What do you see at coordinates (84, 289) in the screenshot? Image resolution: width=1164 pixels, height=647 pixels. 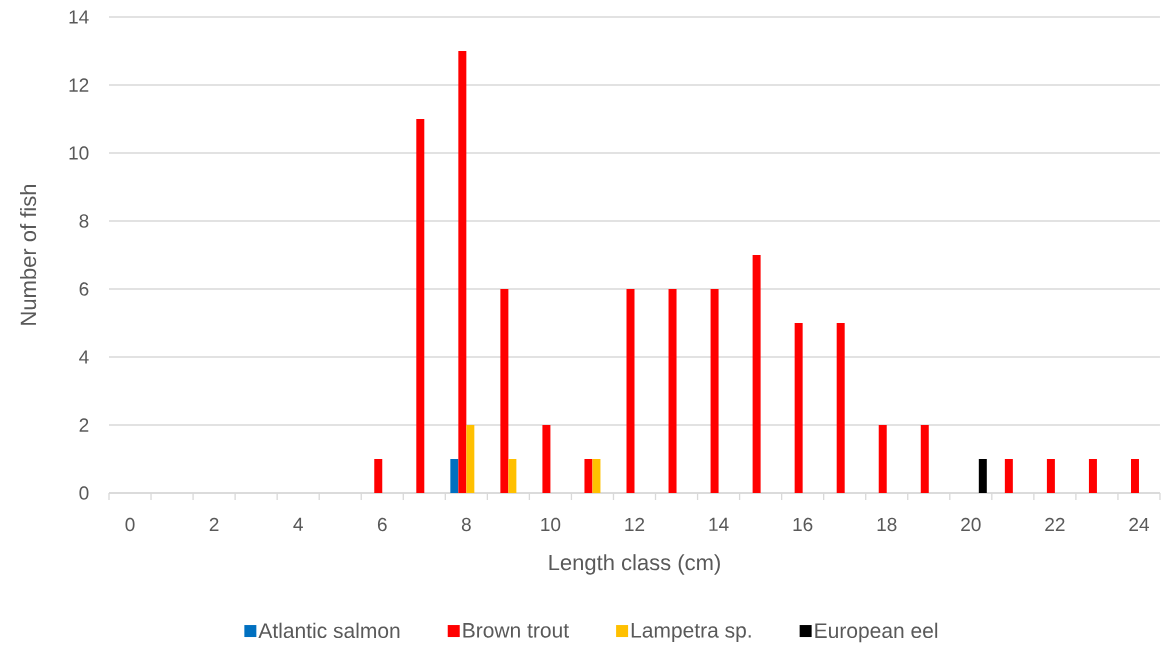 I see `y-tick-label: 6` at bounding box center [84, 289].